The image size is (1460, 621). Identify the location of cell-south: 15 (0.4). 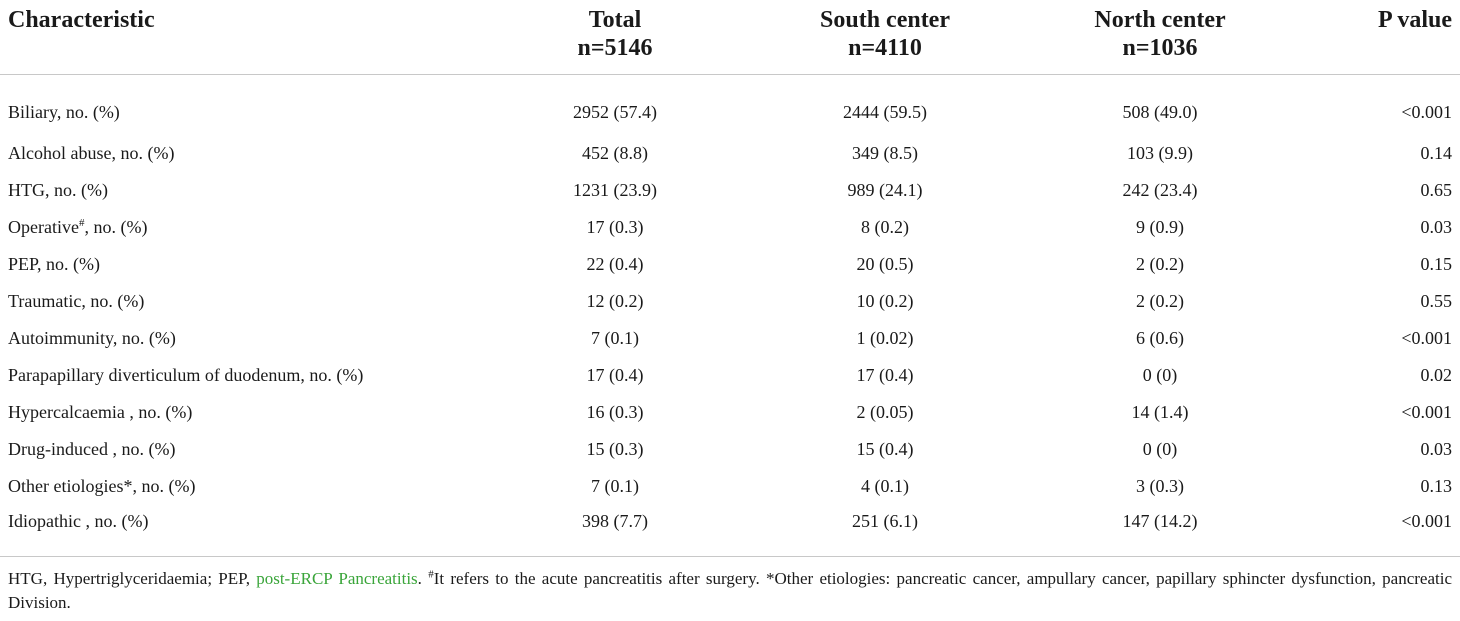
(885, 449).